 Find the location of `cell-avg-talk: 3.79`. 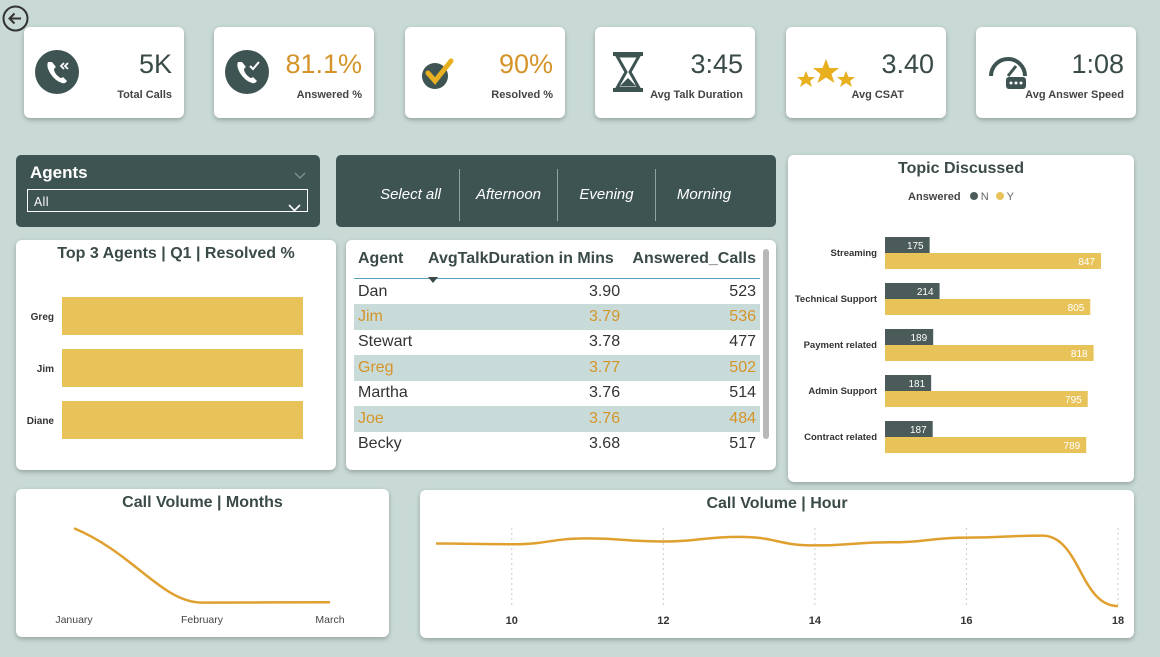

cell-avg-talk: 3.79 is located at coordinates (524, 317).